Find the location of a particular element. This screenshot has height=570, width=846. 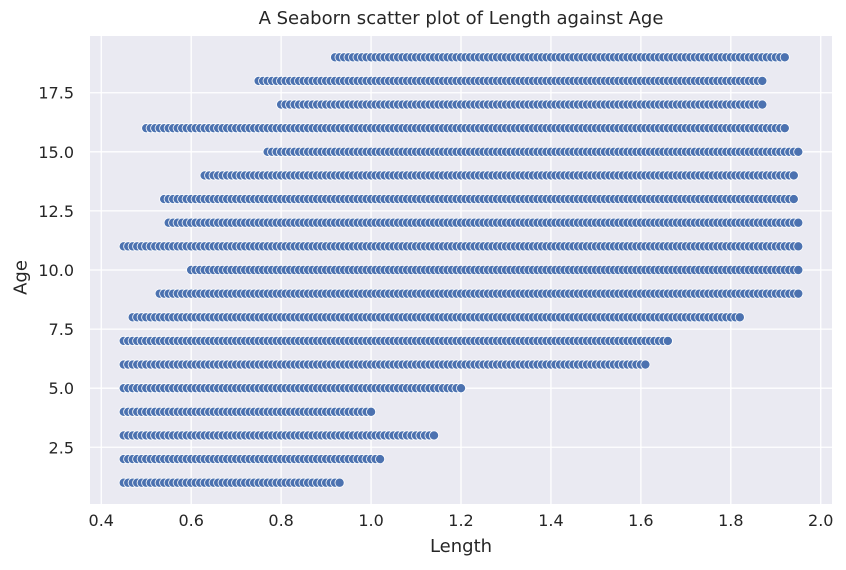

x-tick-label: 1.8 is located at coordinates (730, 520).